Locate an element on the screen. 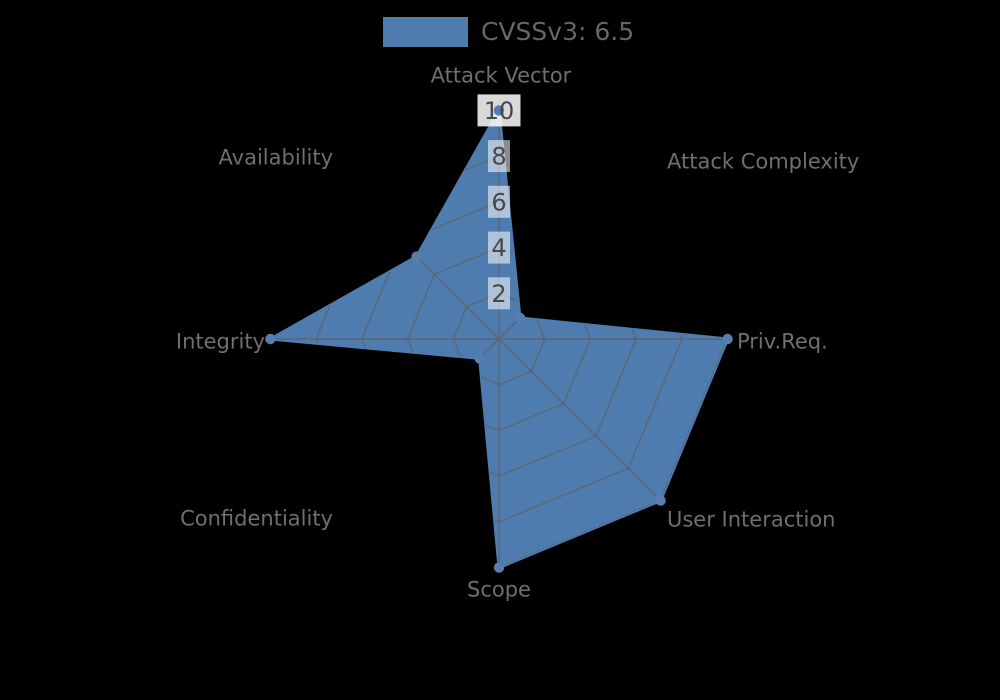 Image resolution: width=1000 pixels, height=700 pixels. axis-label-attack-complexity: Attack Complexity is located at coordinates (763, 162).